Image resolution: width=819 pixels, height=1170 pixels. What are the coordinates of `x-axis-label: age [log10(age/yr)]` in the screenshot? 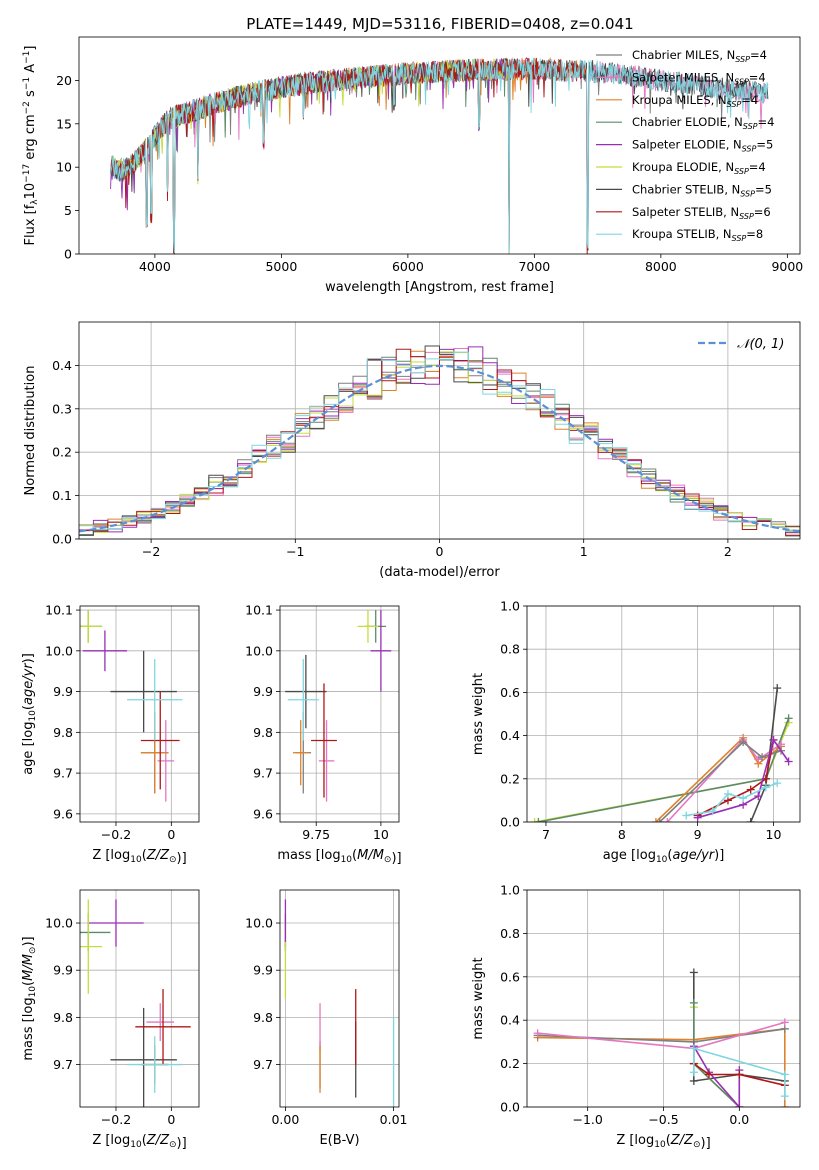 It's located at (664, 856).